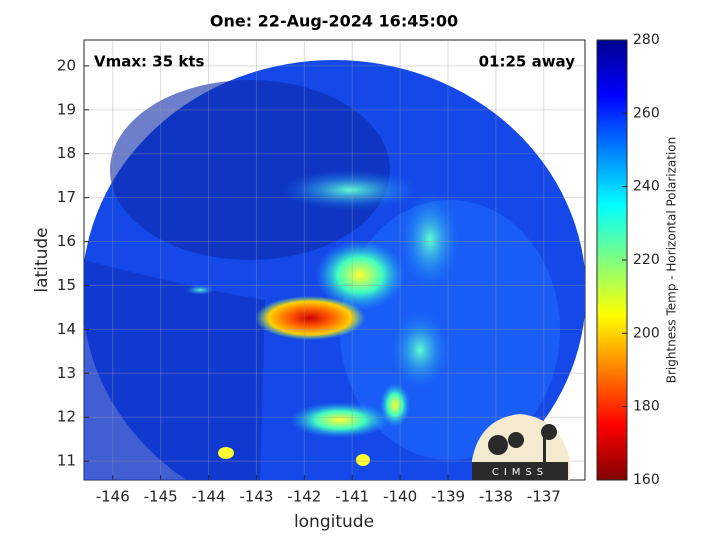 Image resolution: width=720 pixels, height=540 pixels. Describe the element at coordinates (66, 109) in the screenshot. I see `y-tick-label: 19` at that location.